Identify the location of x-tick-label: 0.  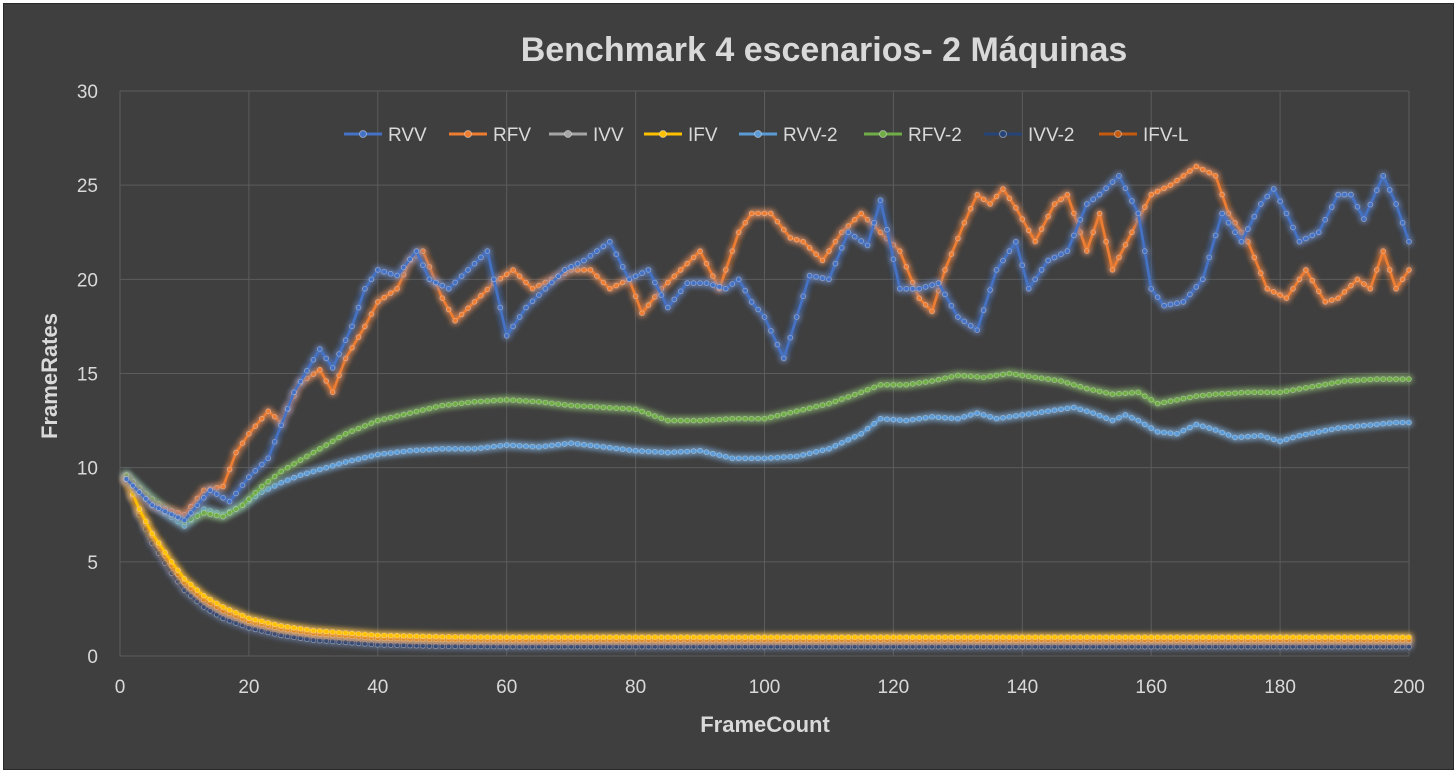
(120, 687).